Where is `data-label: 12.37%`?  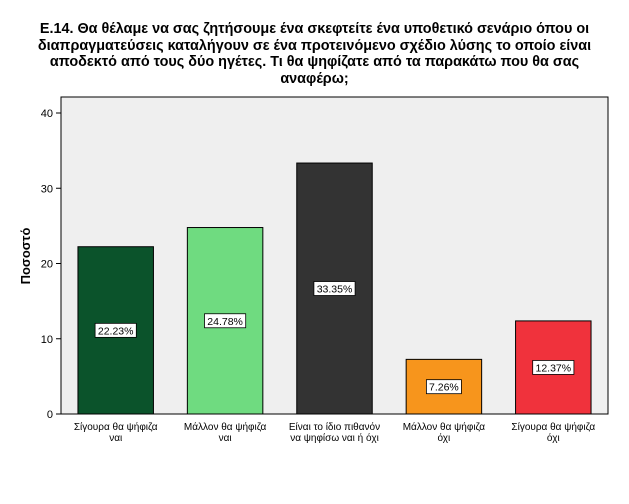
data-label: 12.37% is located at coordinates (553, 367).